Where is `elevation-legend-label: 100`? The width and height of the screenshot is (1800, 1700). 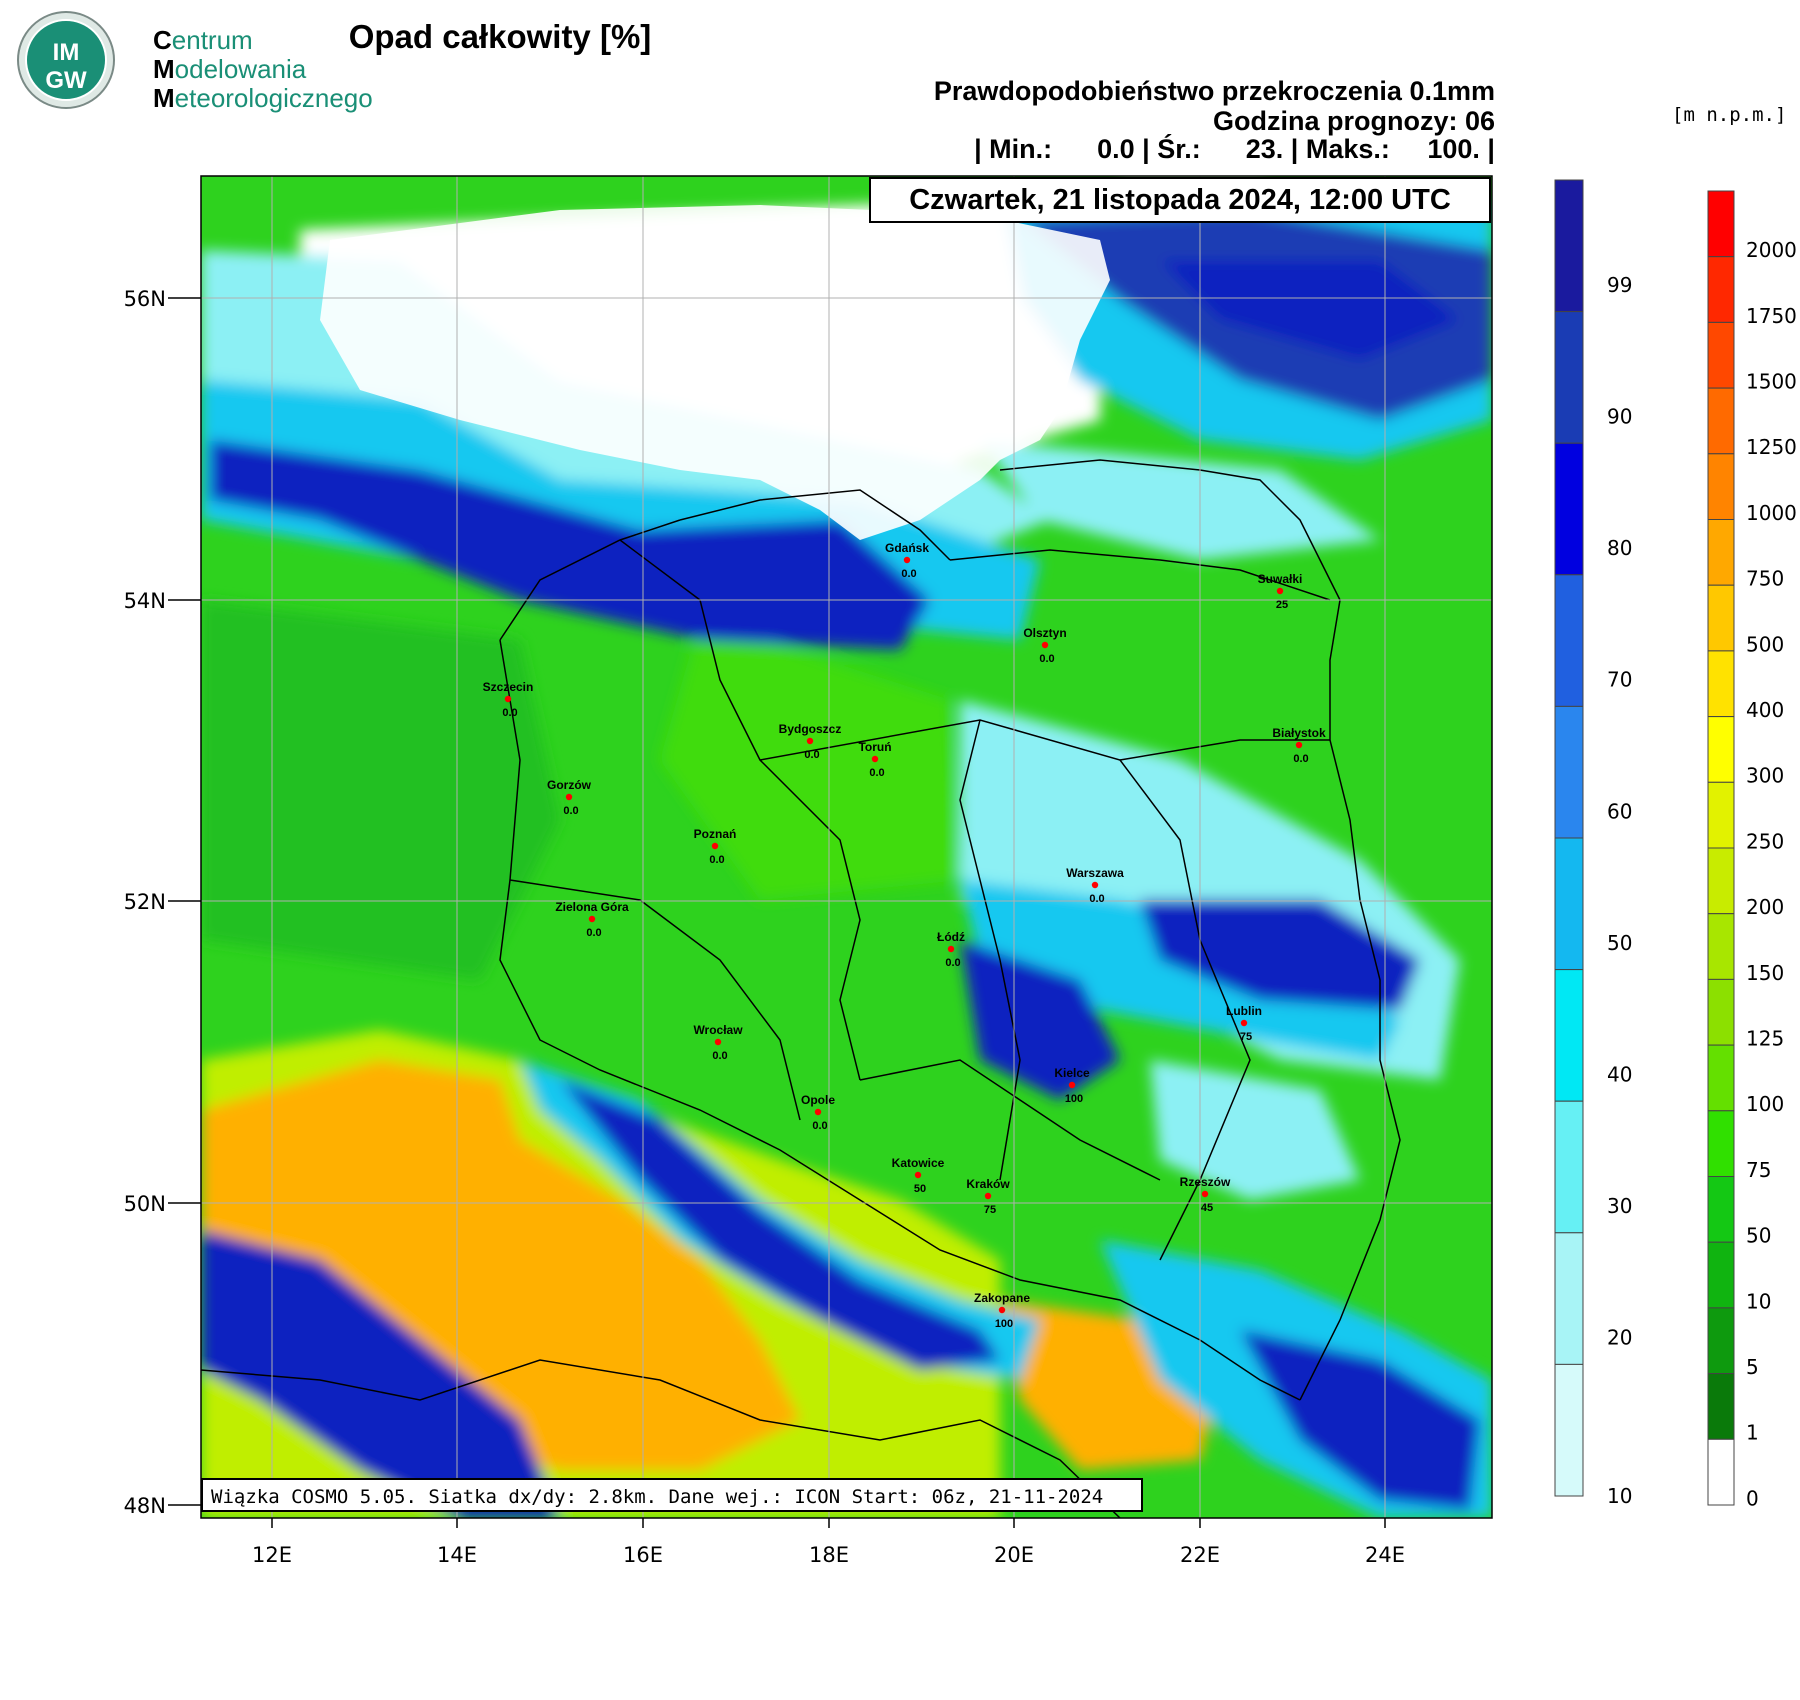
elevation-legend-label: 100 is located at coordinates (1765, 1104).